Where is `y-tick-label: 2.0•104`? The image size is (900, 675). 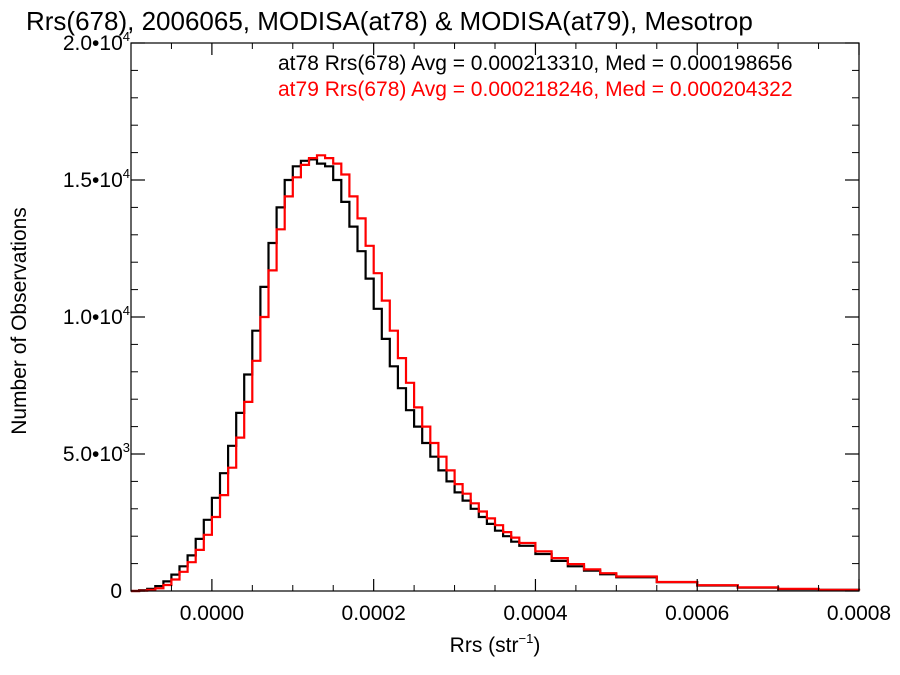
y-tick-label: 2.0•104 is located at coordinates (96, 42).